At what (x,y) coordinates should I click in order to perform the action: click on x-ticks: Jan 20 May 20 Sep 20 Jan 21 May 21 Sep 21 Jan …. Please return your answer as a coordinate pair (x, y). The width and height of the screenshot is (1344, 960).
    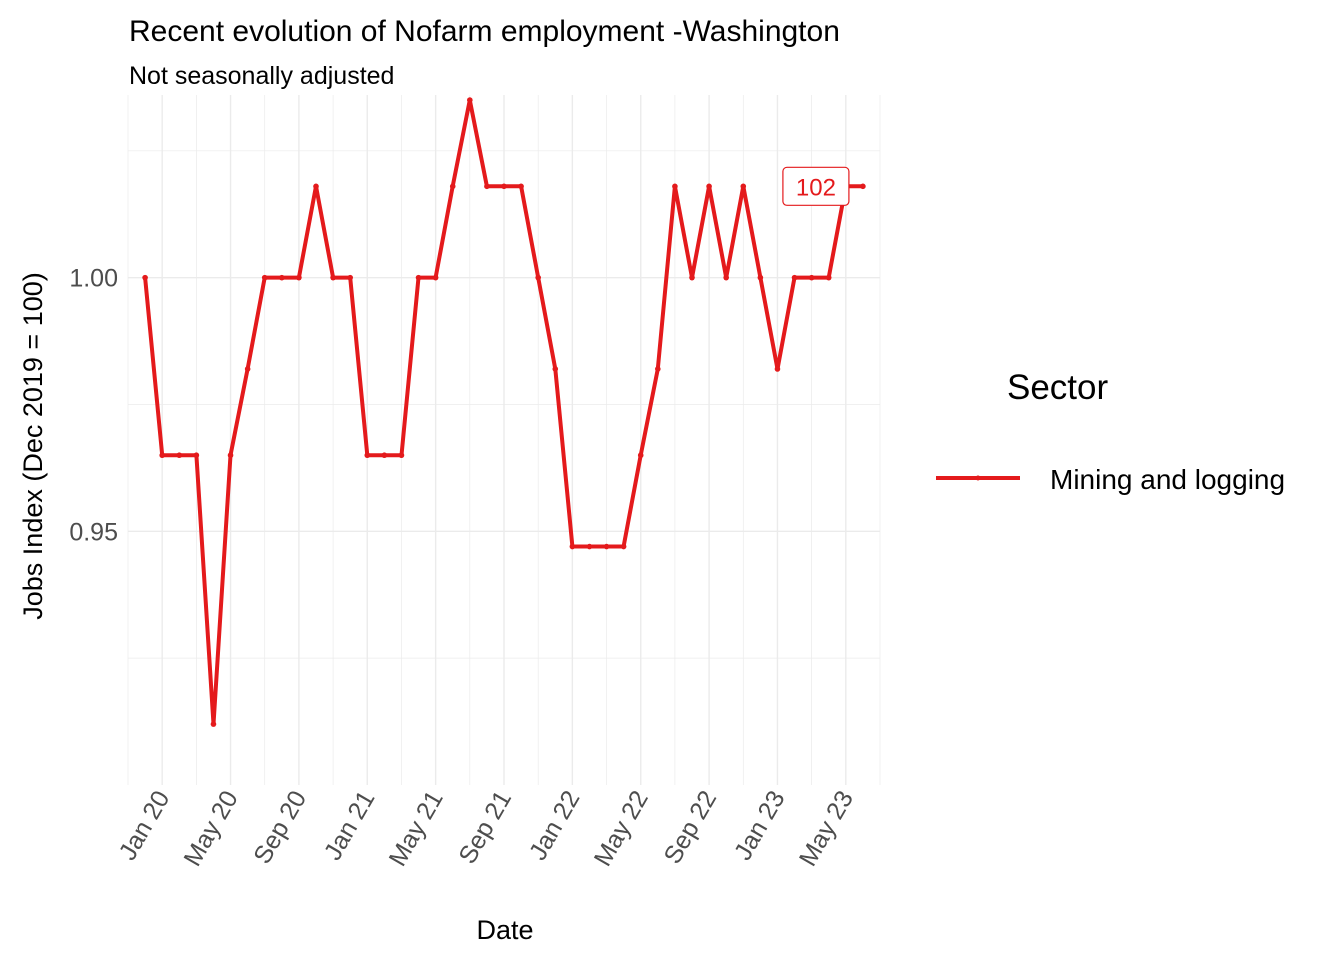
    Looking at the image, I should click on (486, 828).